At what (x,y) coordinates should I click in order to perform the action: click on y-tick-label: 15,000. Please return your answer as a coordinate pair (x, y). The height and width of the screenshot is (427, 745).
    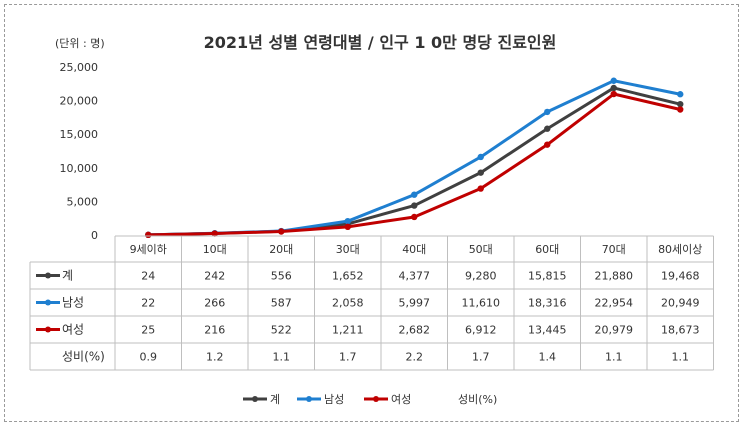
    Looking at the image, I should click on (79, 134).